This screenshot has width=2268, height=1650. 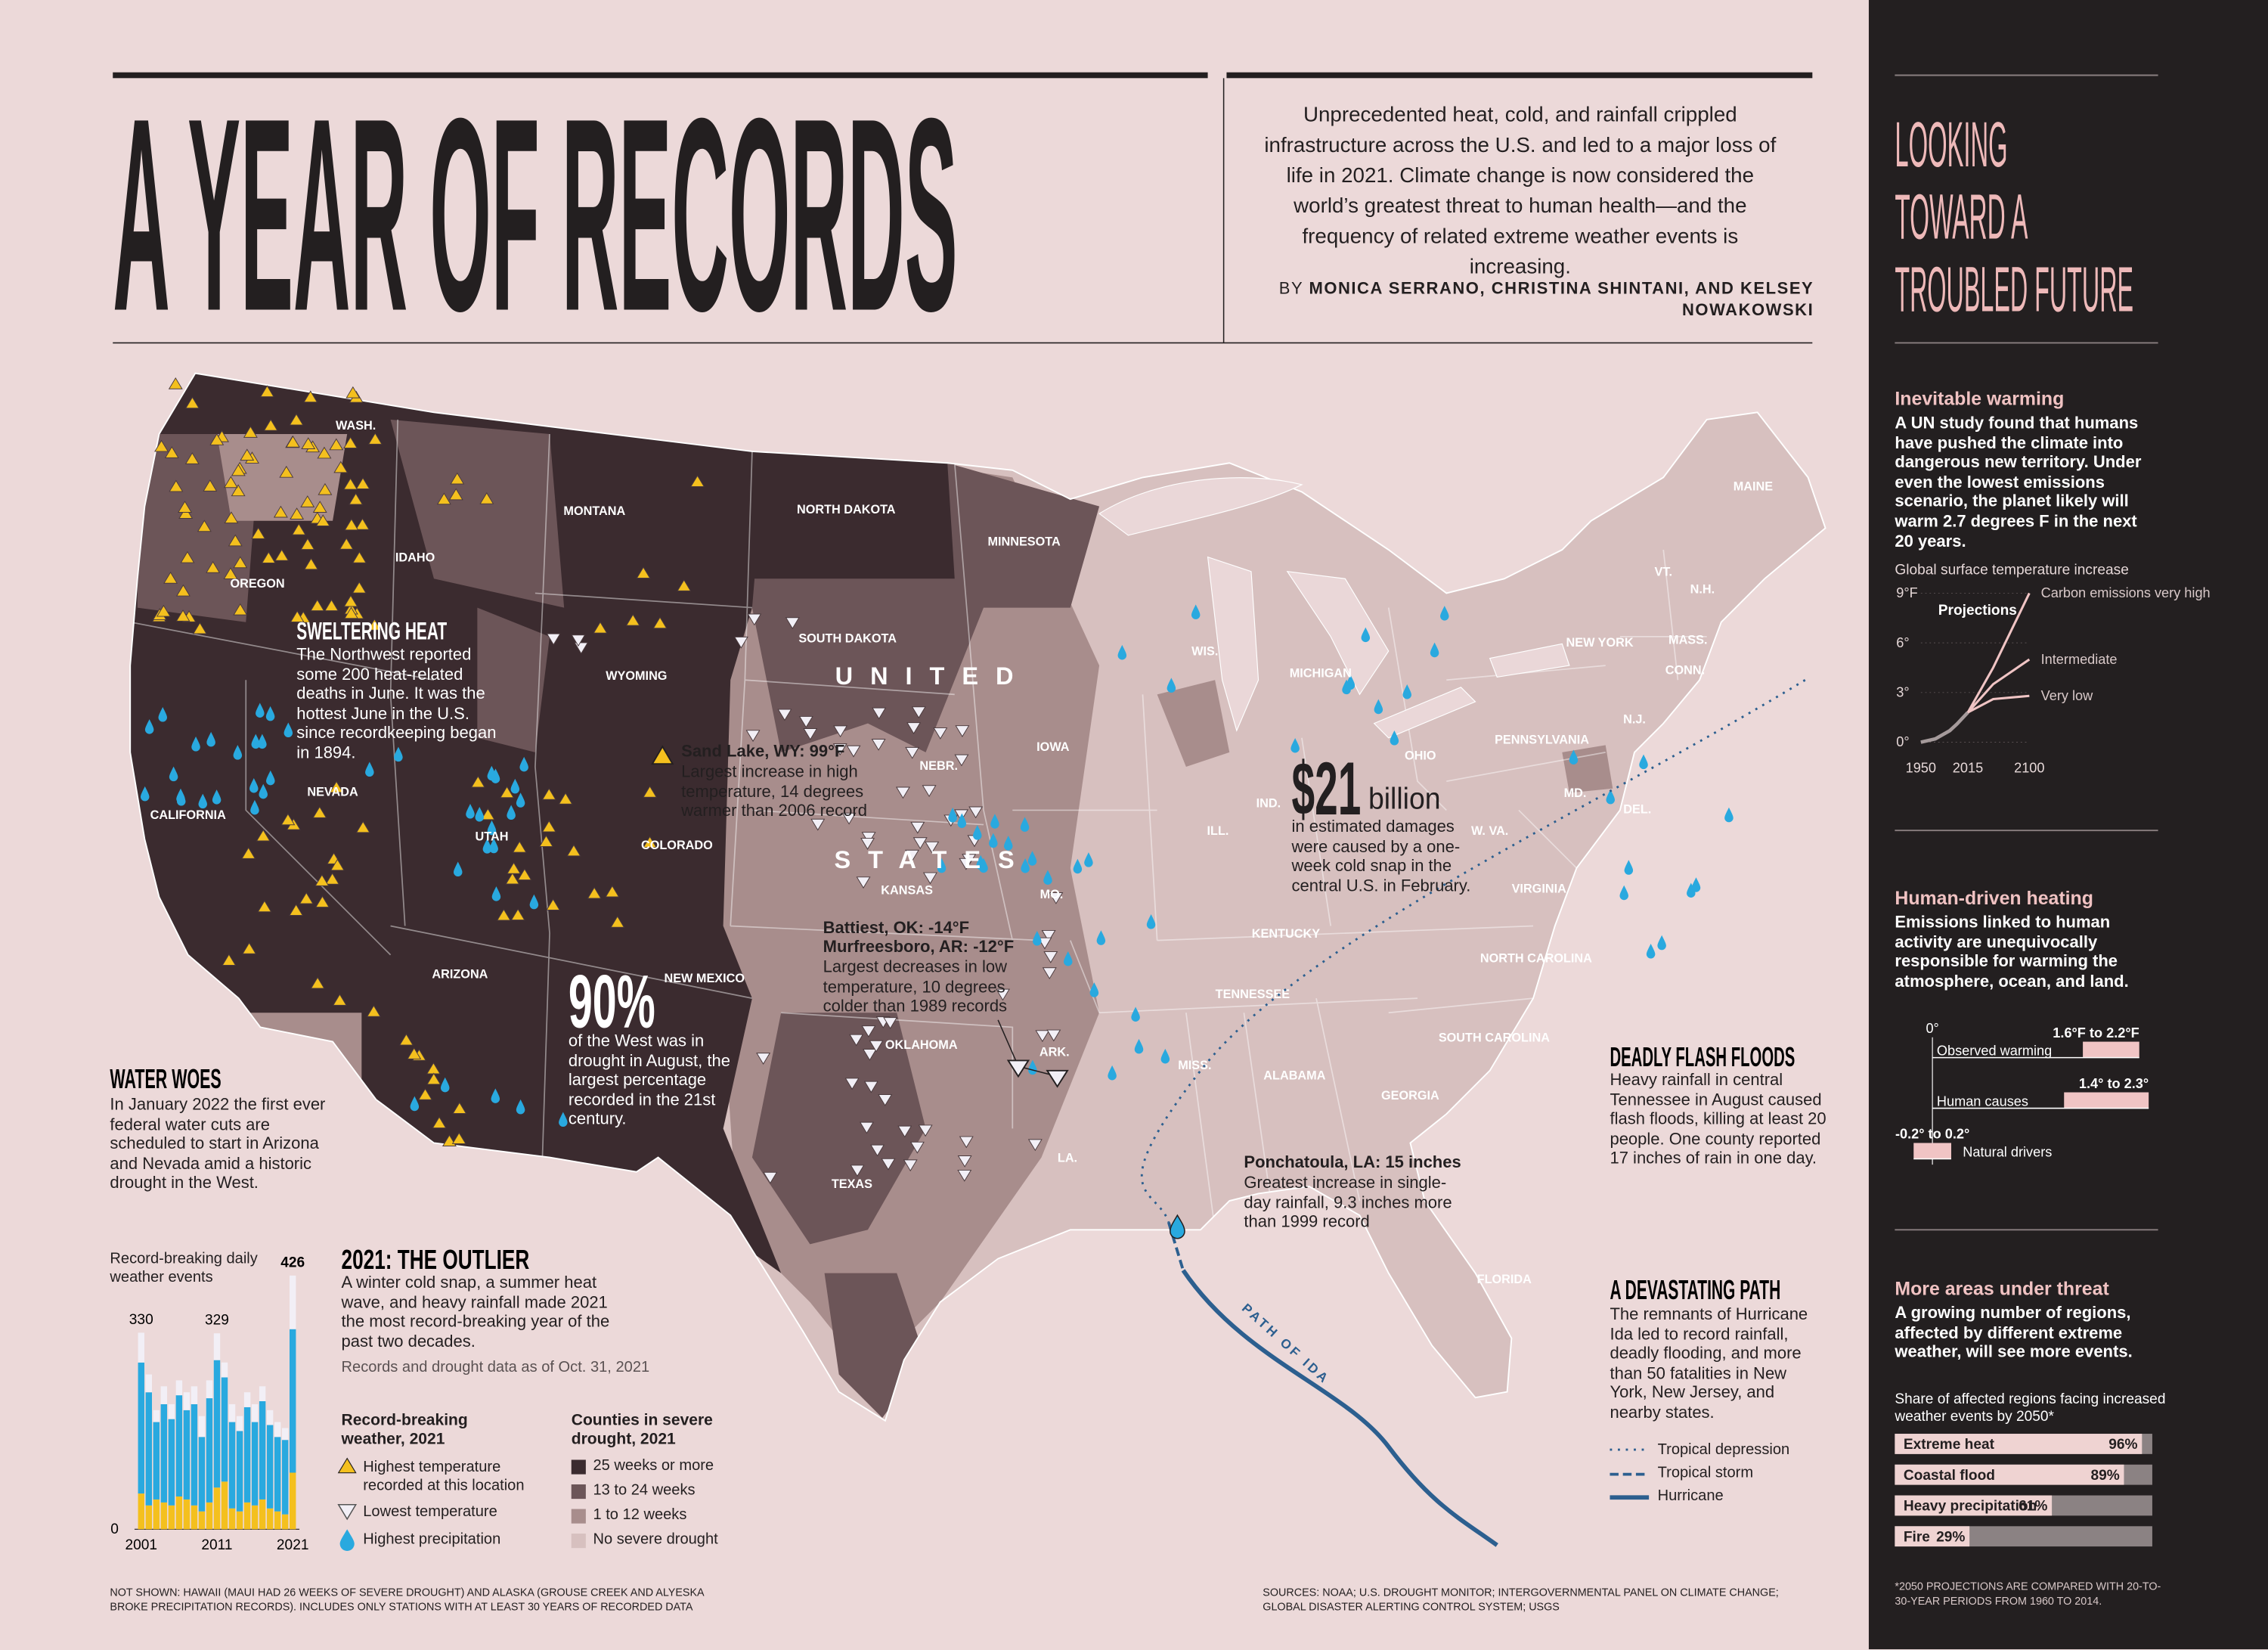 I want to click on state-label: IND., so click(x=1268, y=804).